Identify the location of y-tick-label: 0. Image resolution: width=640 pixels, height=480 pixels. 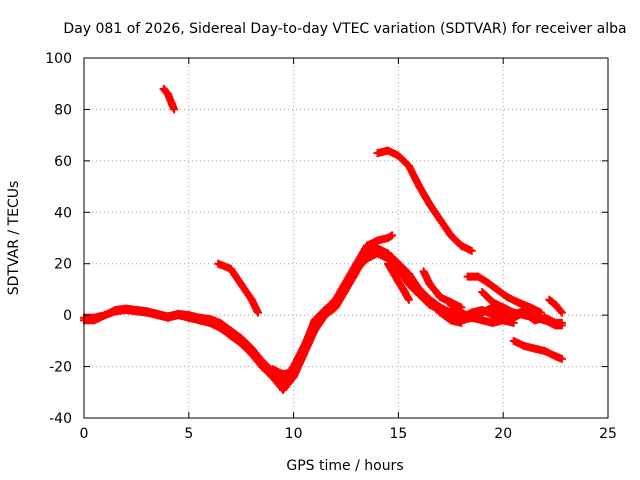
(67, 316).